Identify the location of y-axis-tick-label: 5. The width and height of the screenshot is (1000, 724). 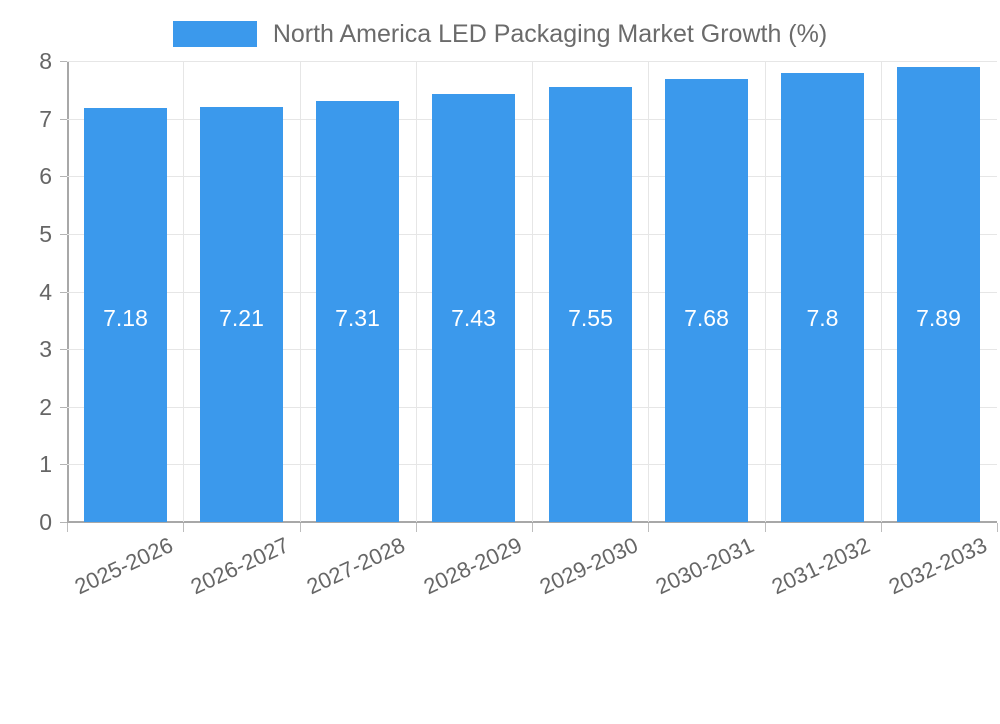
(45, 233).